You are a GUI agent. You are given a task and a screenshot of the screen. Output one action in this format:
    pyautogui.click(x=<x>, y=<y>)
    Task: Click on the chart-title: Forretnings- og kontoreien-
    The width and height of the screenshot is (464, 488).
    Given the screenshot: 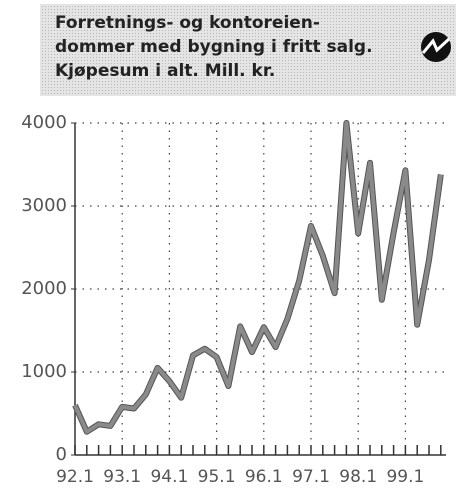 What is the action you would take?
    pyautogui.click(x=187, y=23)
    